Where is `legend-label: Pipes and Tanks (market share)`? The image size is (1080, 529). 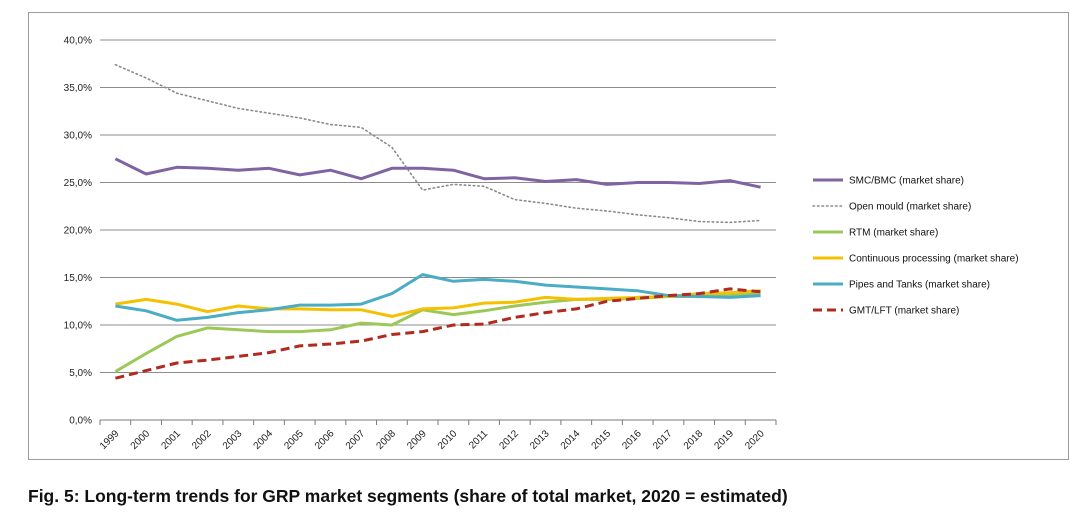 legend-label: Pipes and Tanks (market share) is located at coordinates (919, 285).